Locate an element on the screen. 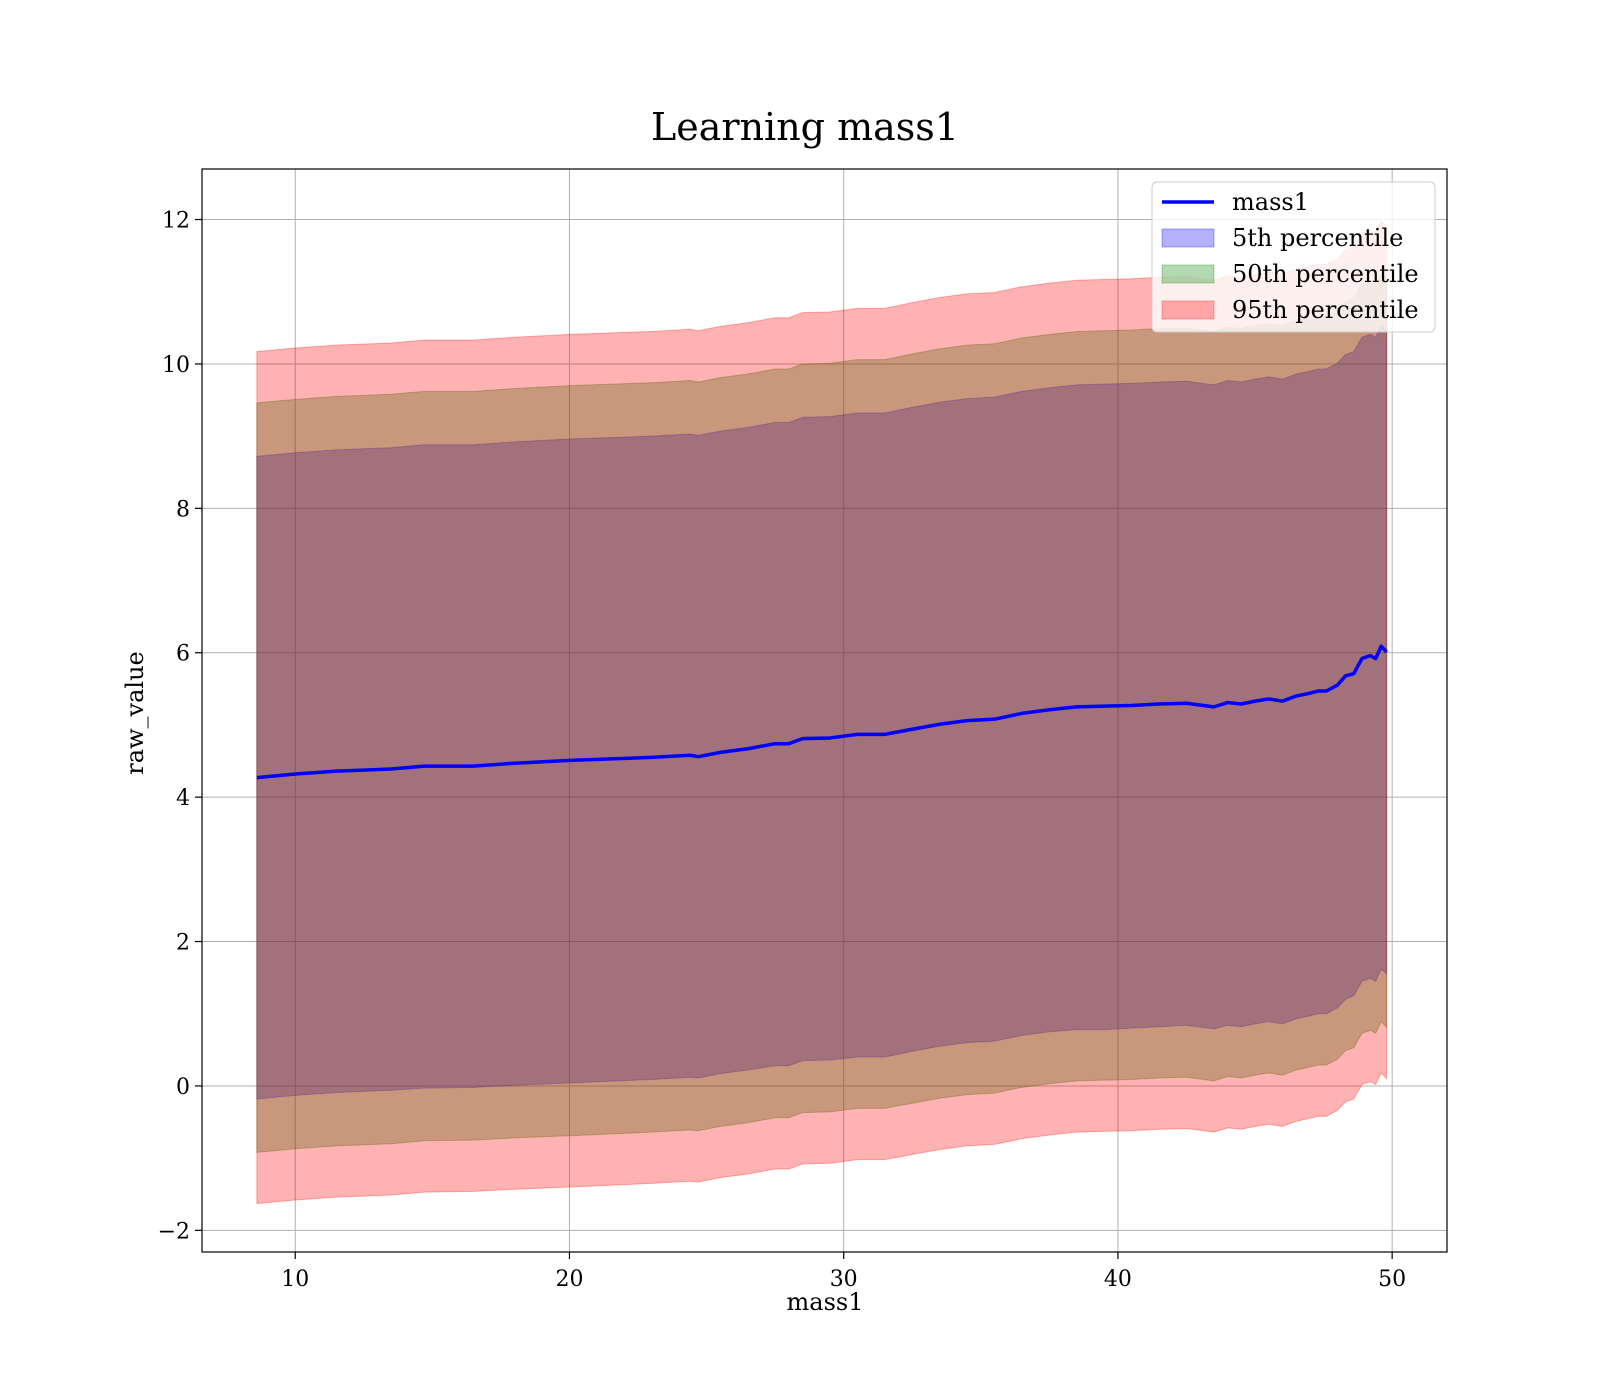 The image size is (1600, 1400). legend-box is located at coordinates (1293, 257).